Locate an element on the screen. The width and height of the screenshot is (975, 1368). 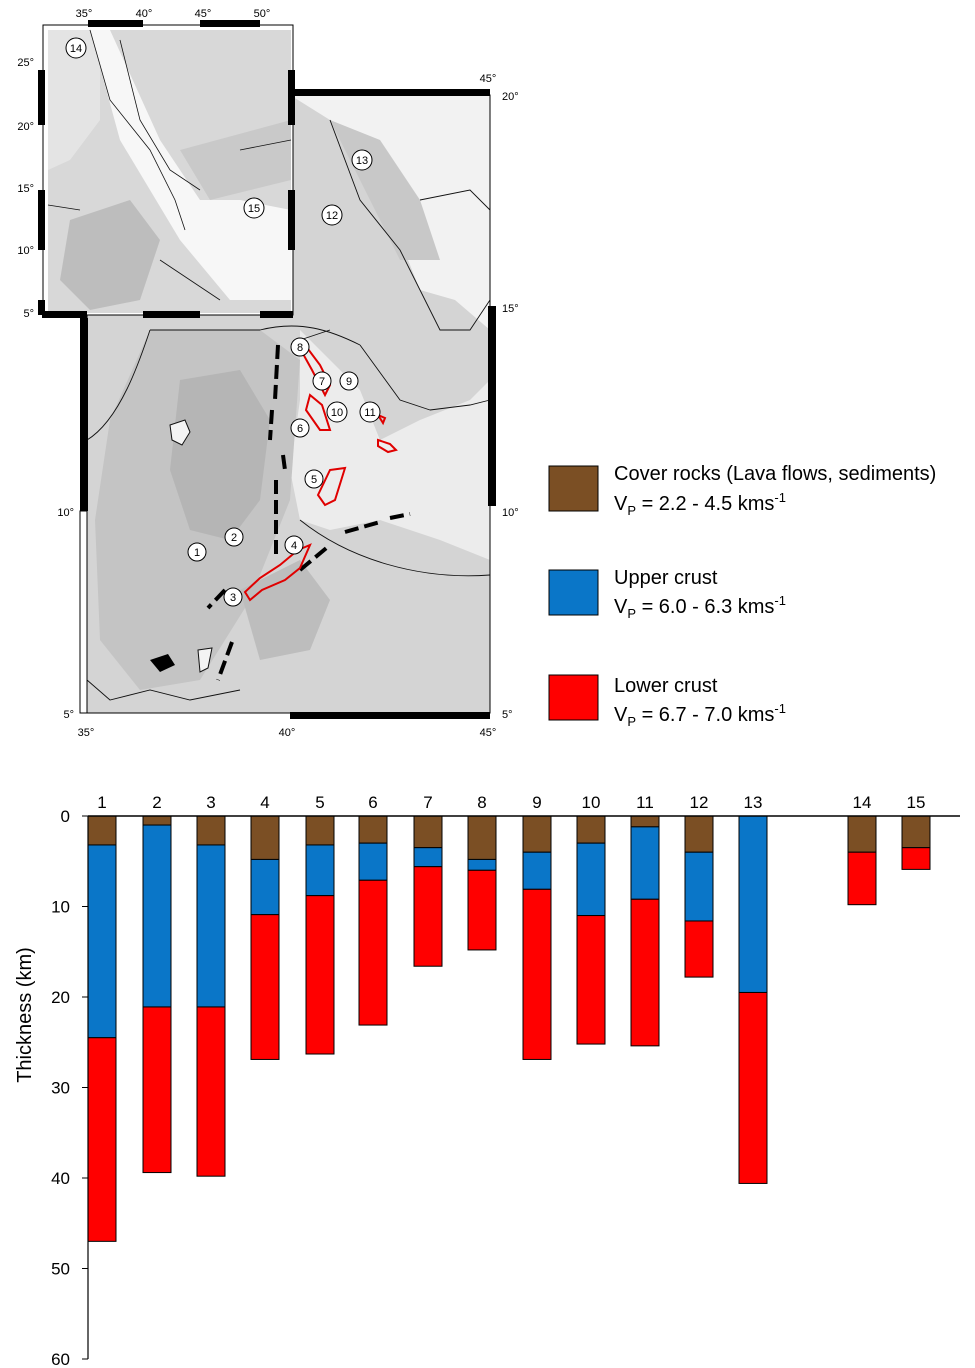
x-tick-labels: 1 2 3 4 5 6 7 8 9 10 11 12 13 14 15 is located at coordinates (511, 802).